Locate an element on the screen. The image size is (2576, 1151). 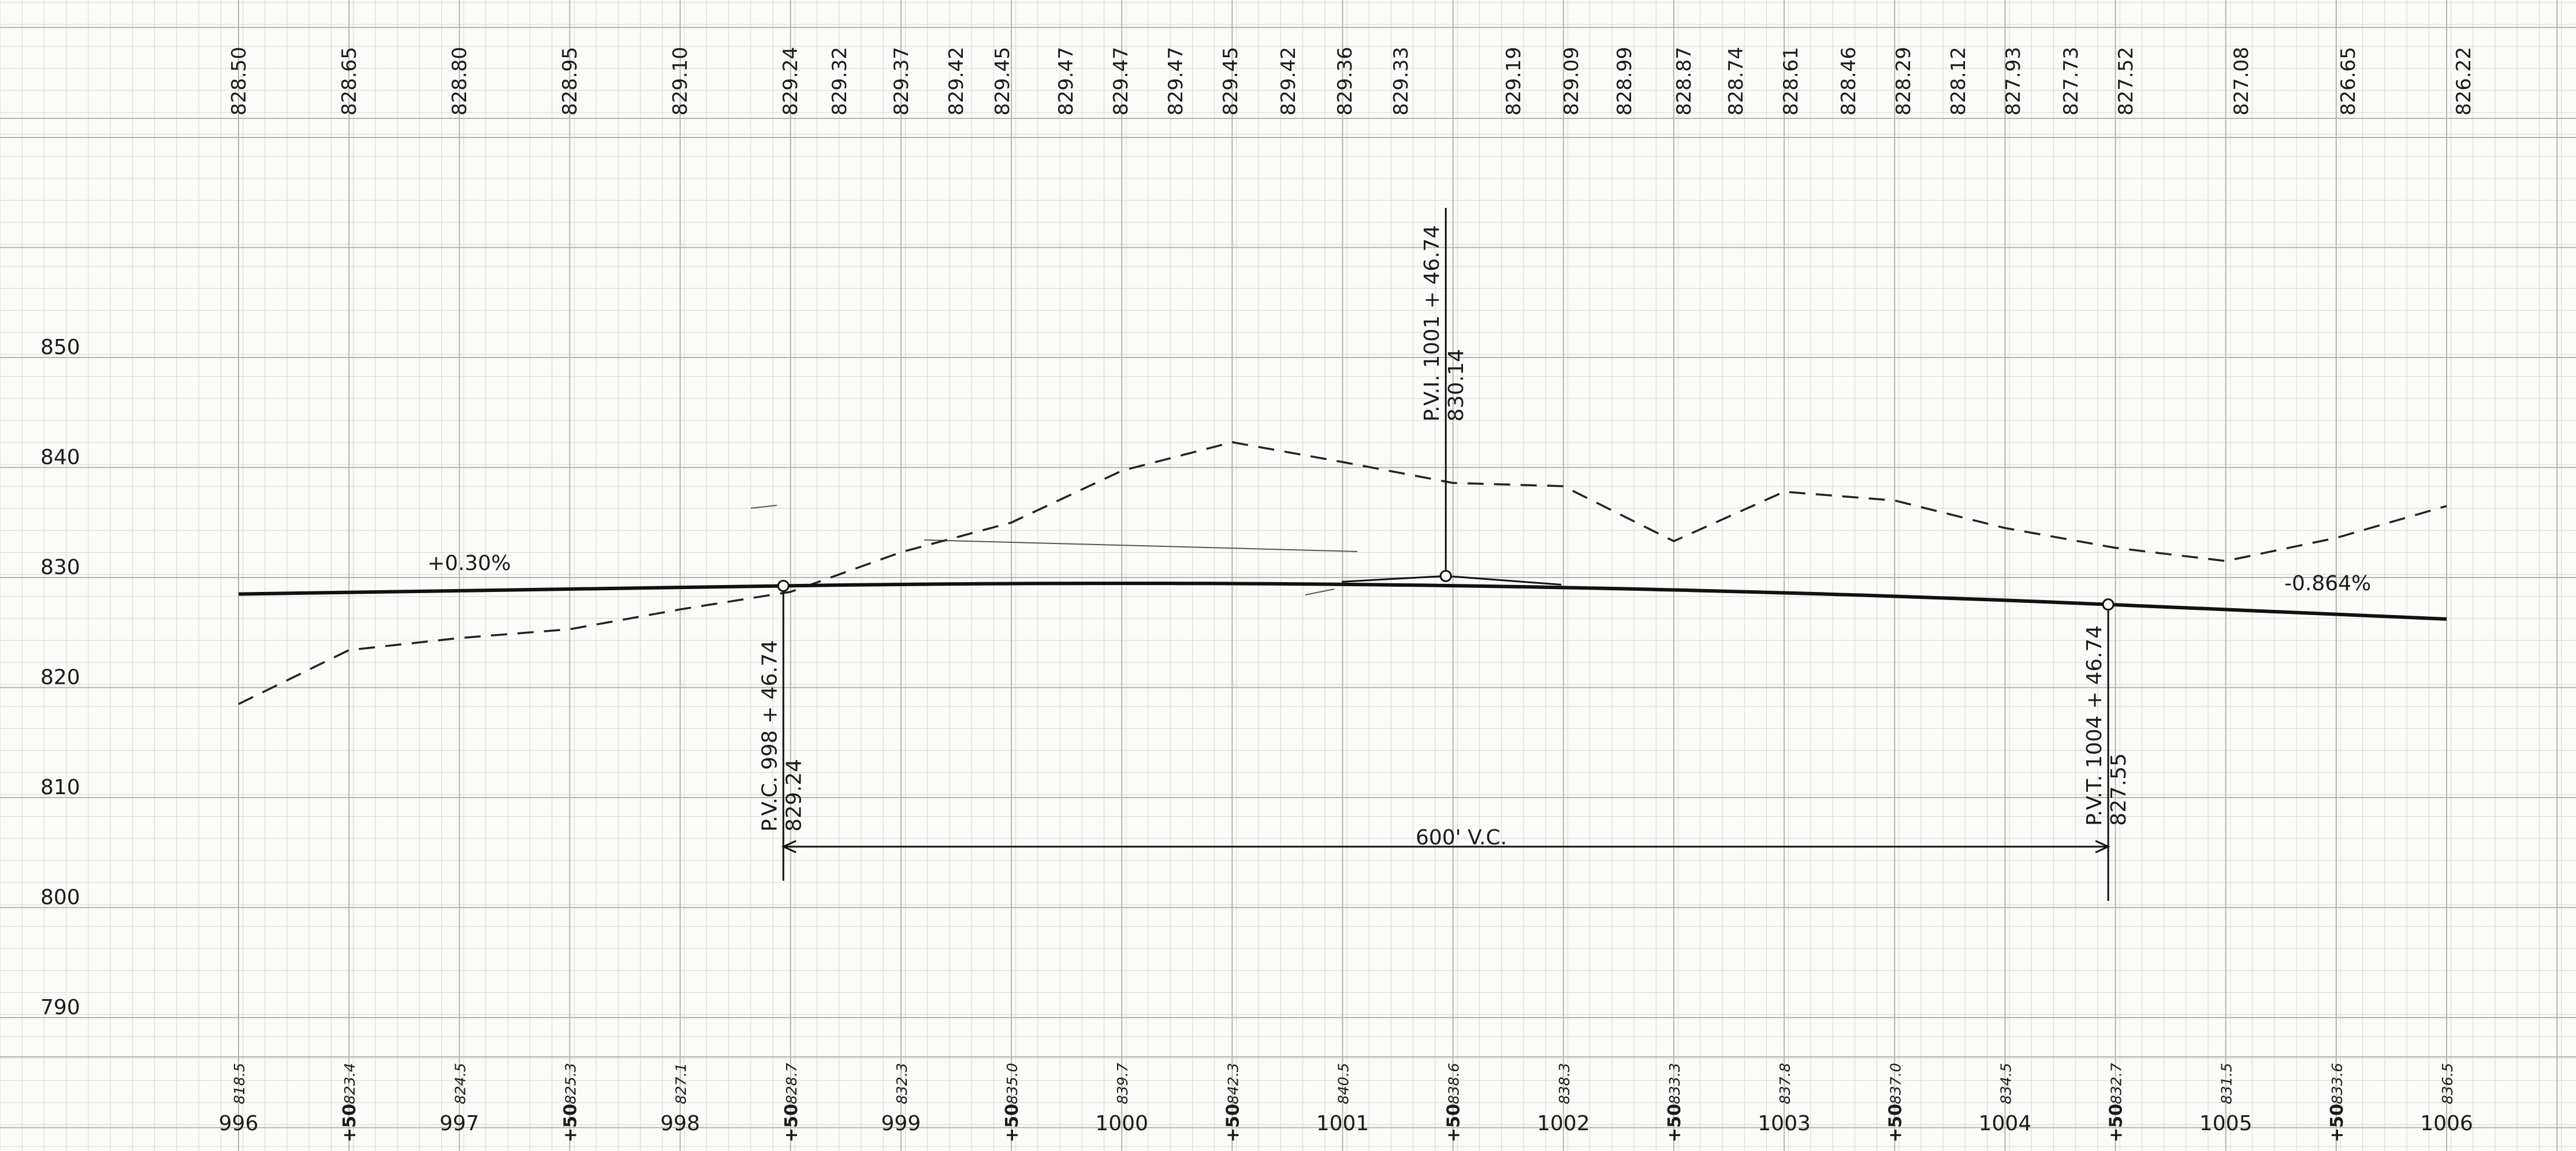
elevation-tick-label: 810 is located at coordinates (60, 787).